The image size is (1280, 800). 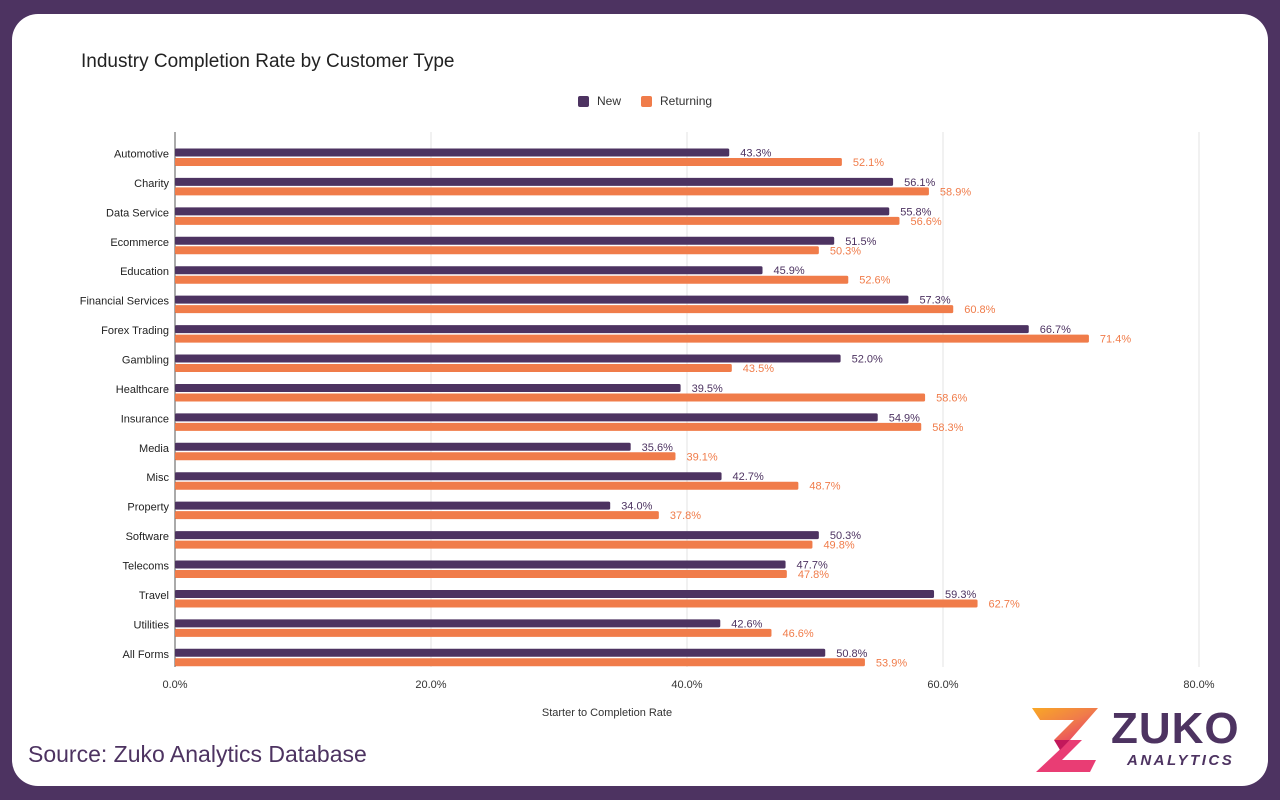 What do you see at coordinates (148, 508) in the screenshot?
I see `category-label: Property` at bounding box center [148, 508].